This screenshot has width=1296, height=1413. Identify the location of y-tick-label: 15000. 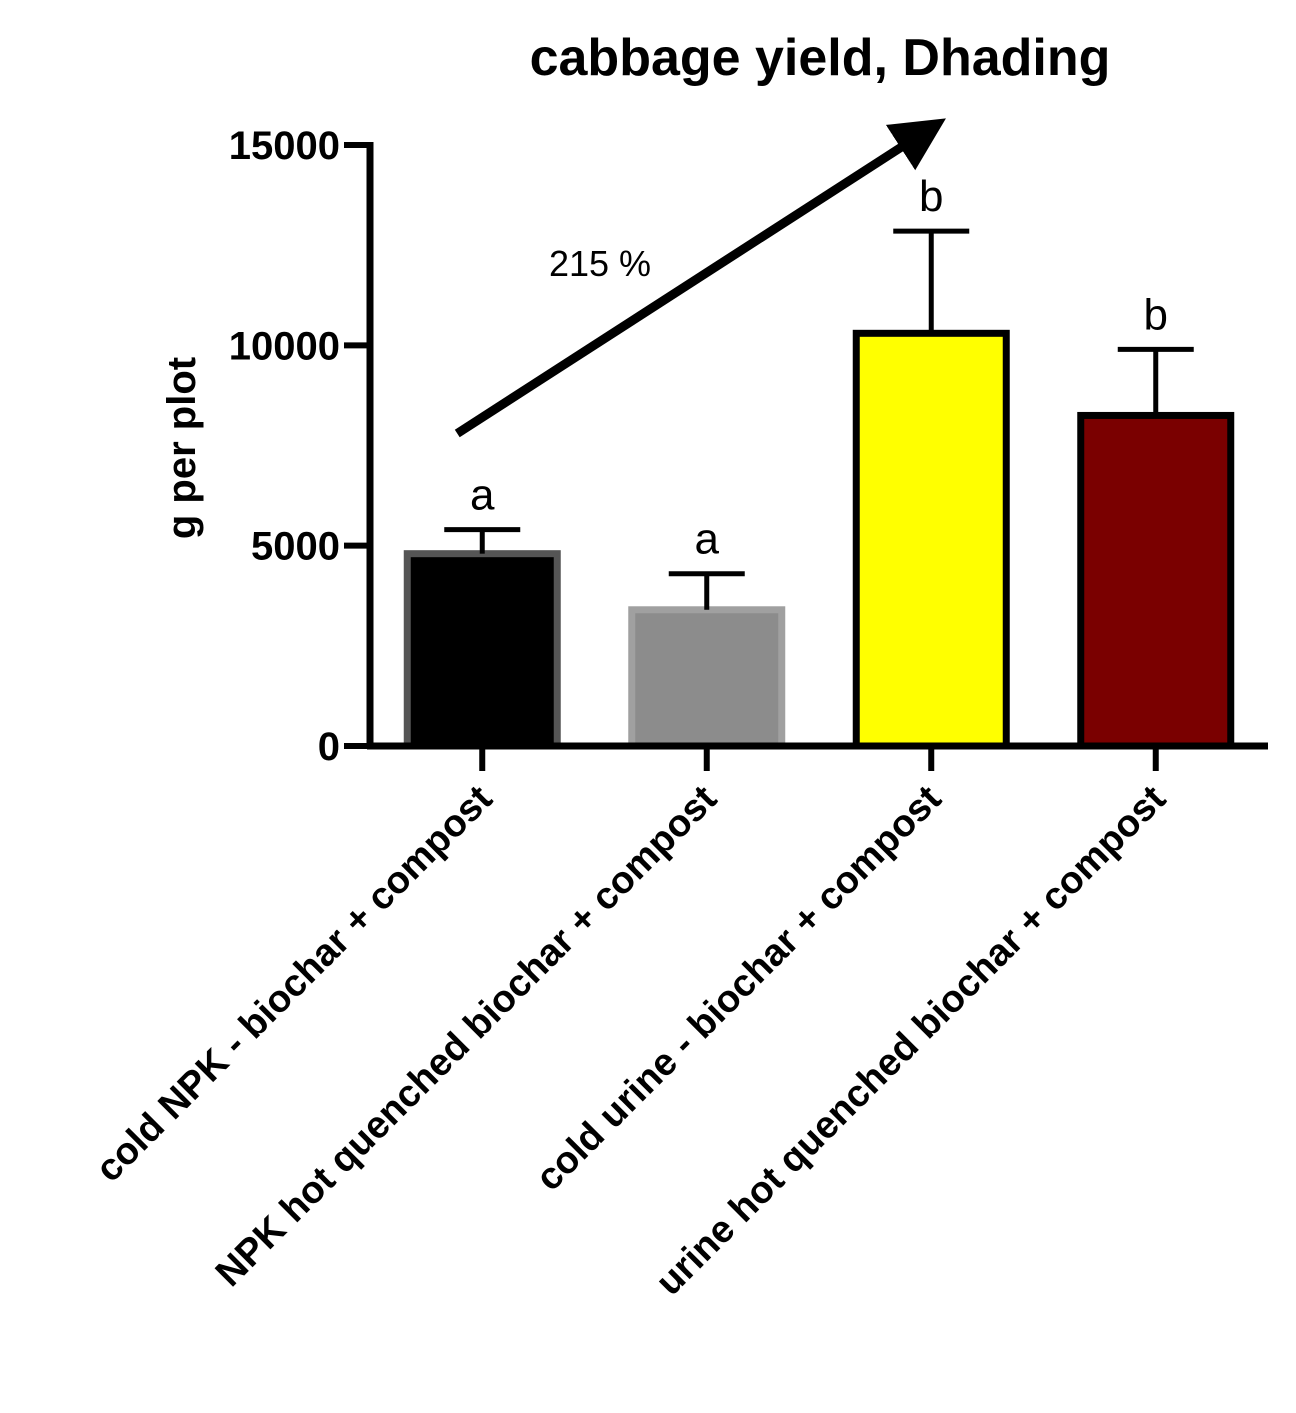
(284, 146).